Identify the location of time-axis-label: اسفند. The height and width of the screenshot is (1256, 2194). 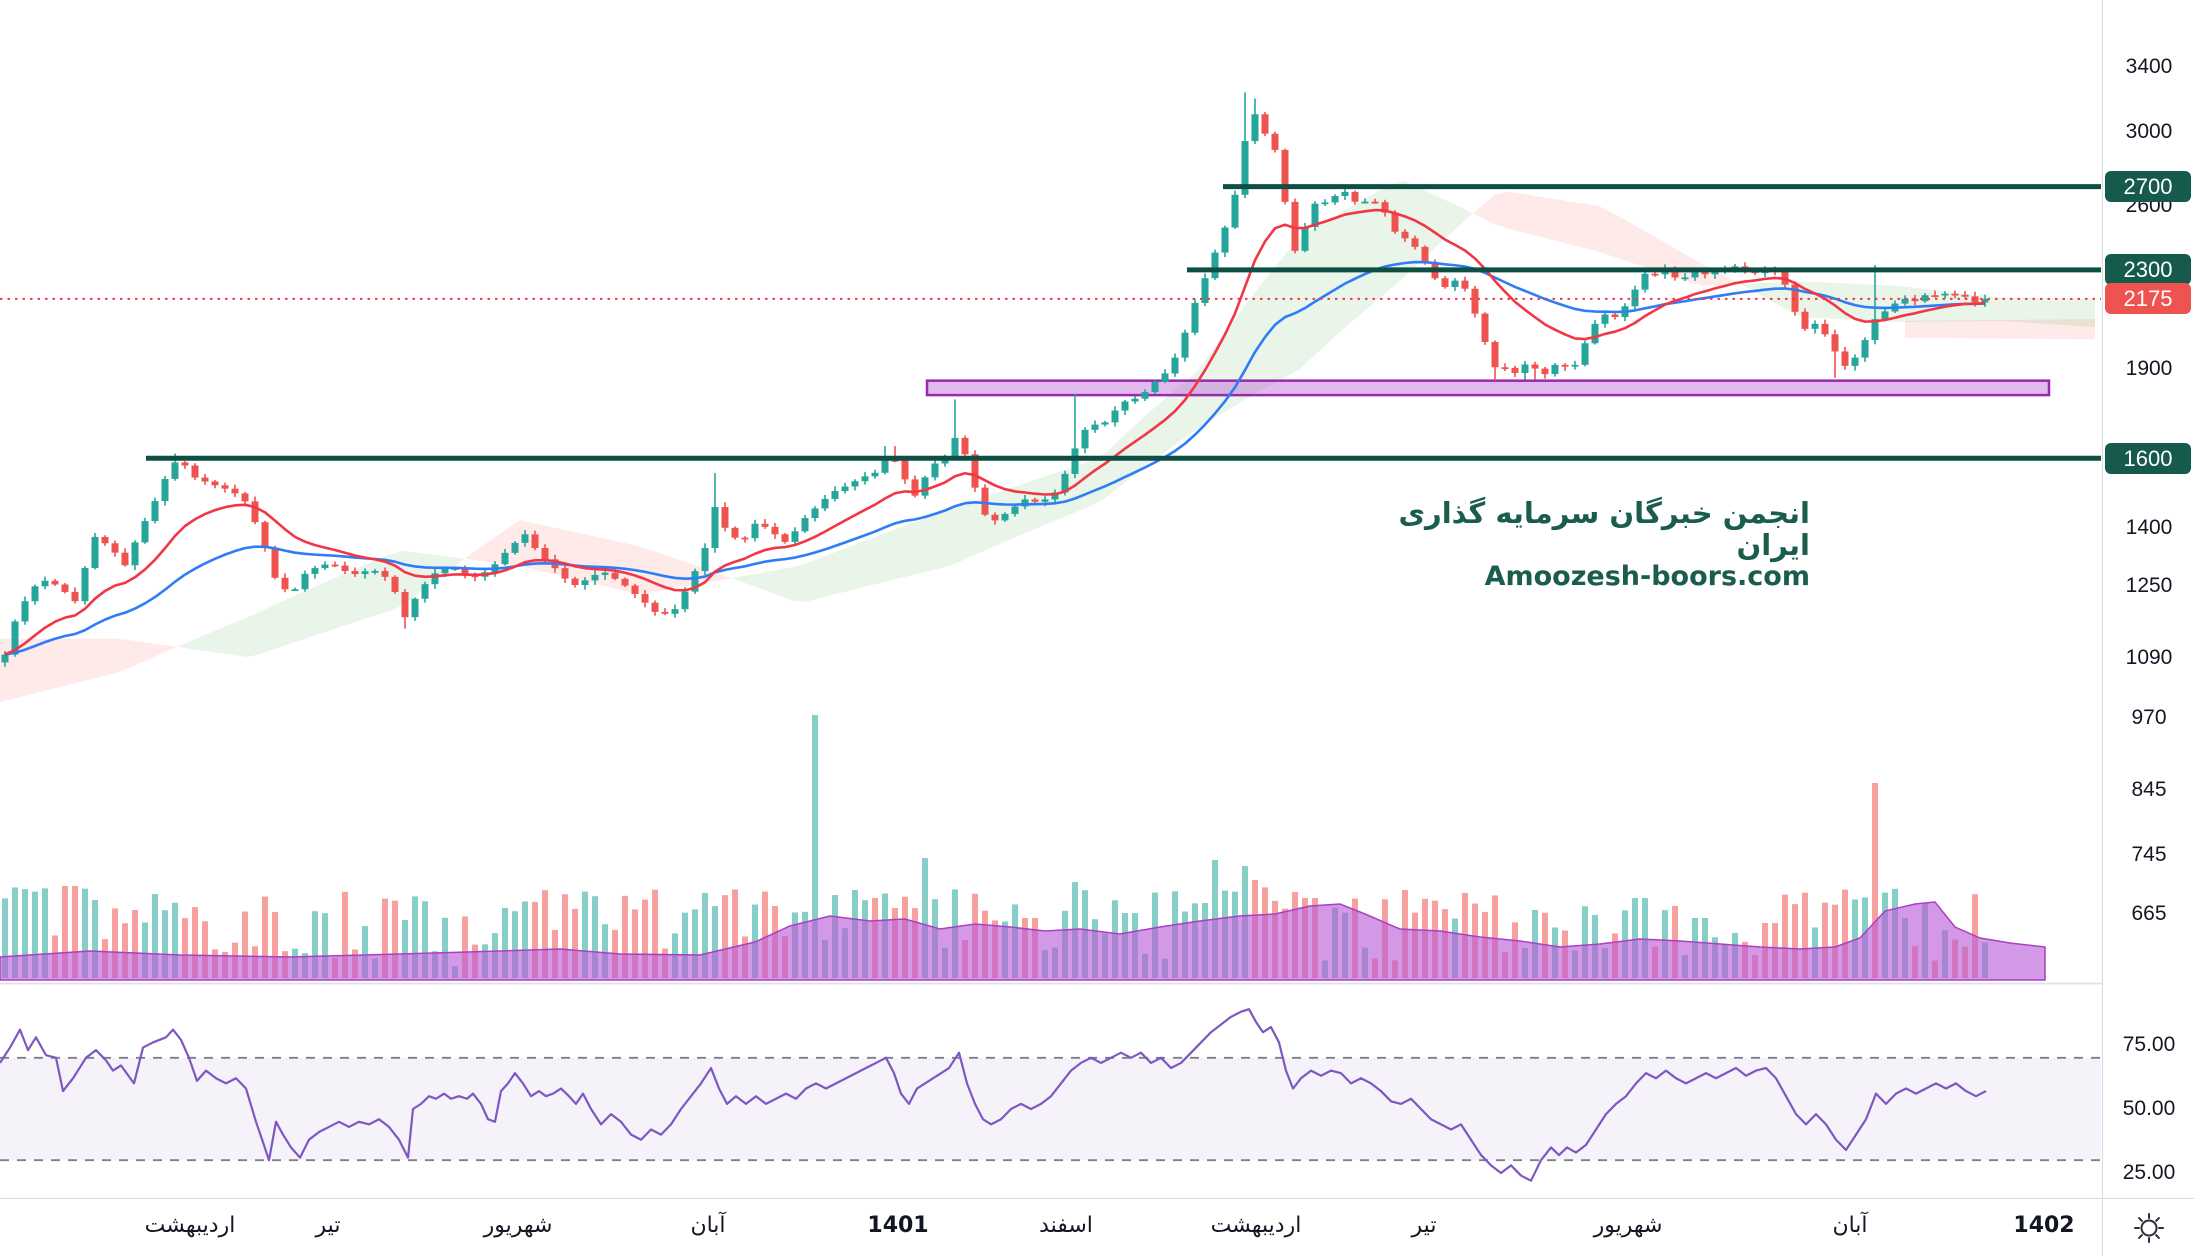
(1066, 1225).